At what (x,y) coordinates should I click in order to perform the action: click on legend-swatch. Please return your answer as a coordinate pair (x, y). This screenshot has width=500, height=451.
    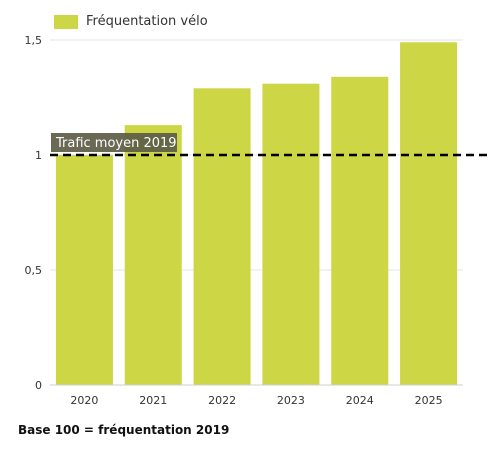
    Looking at the image, I should click on (66, 21).